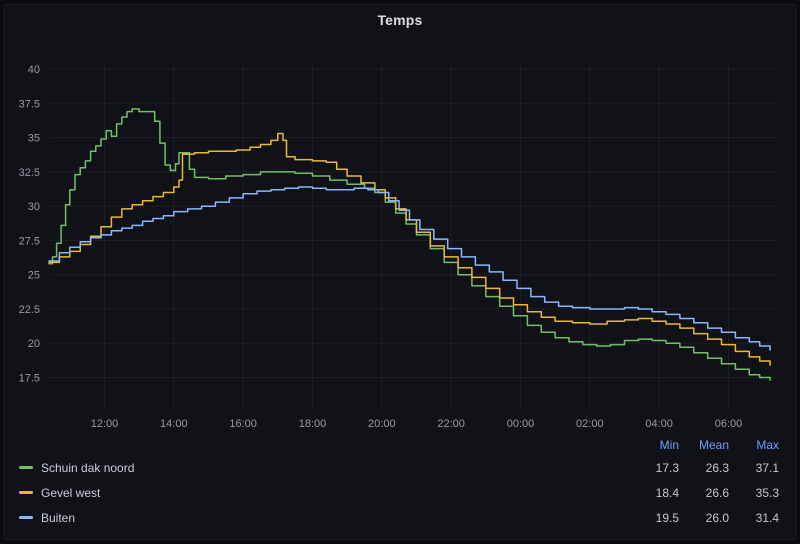 This screenshot has height=544, width=800. What do you see at coordinates (29, 310) in the screenshot?
I see `y-axis-tick-label: 22.5` at bounding box center [29, 310].